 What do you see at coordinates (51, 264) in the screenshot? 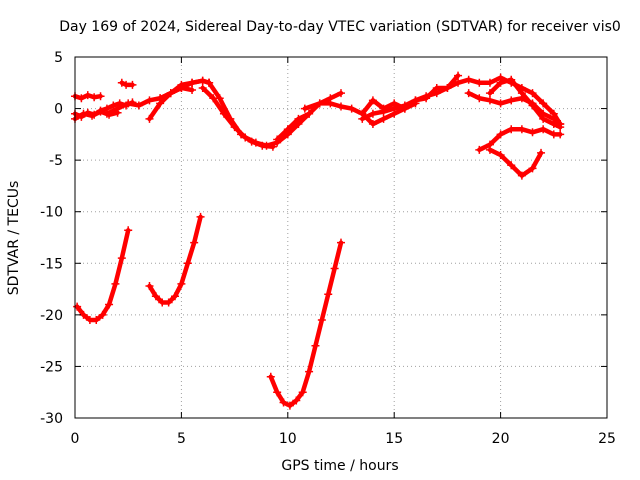
I see `y-tick-label: -15` at bounding box center [51, 264].